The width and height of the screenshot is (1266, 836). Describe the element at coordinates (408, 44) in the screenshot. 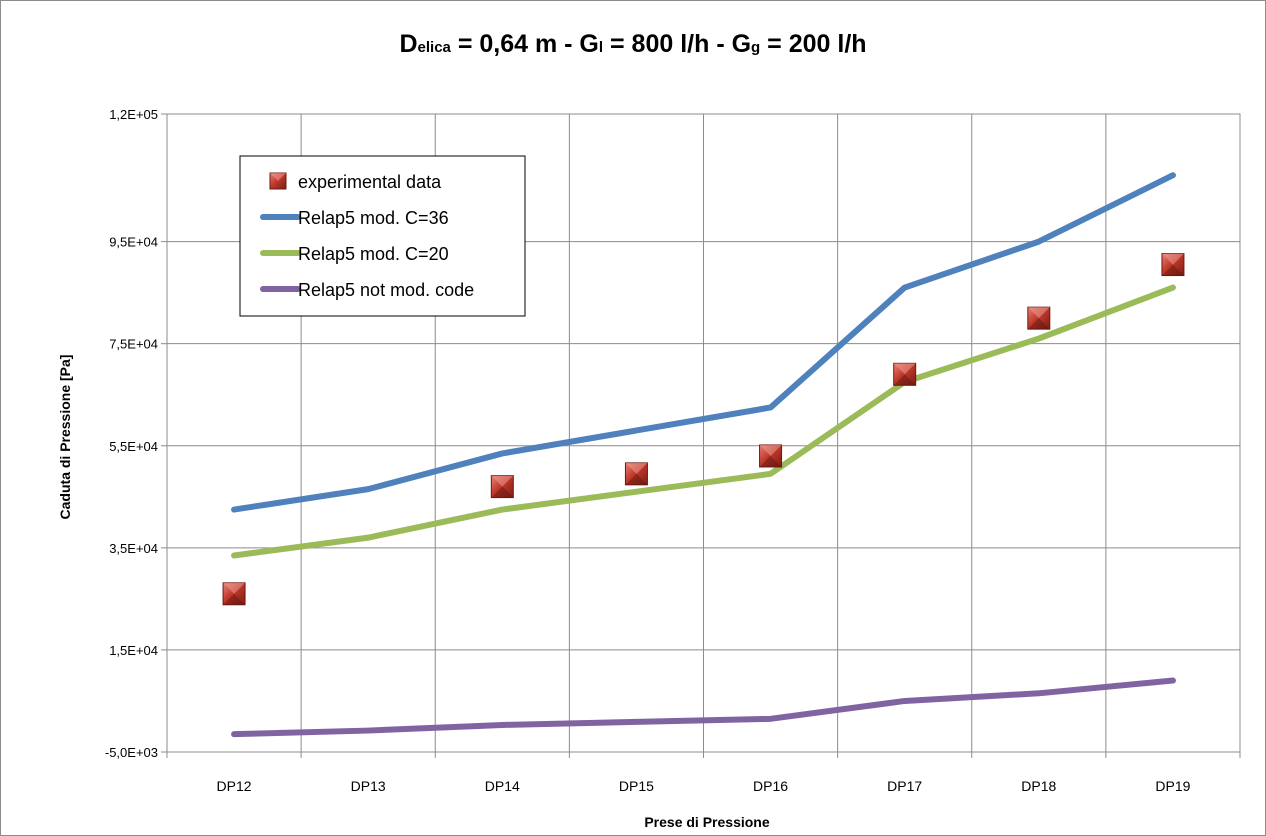

I see `title-part: D` at that location.